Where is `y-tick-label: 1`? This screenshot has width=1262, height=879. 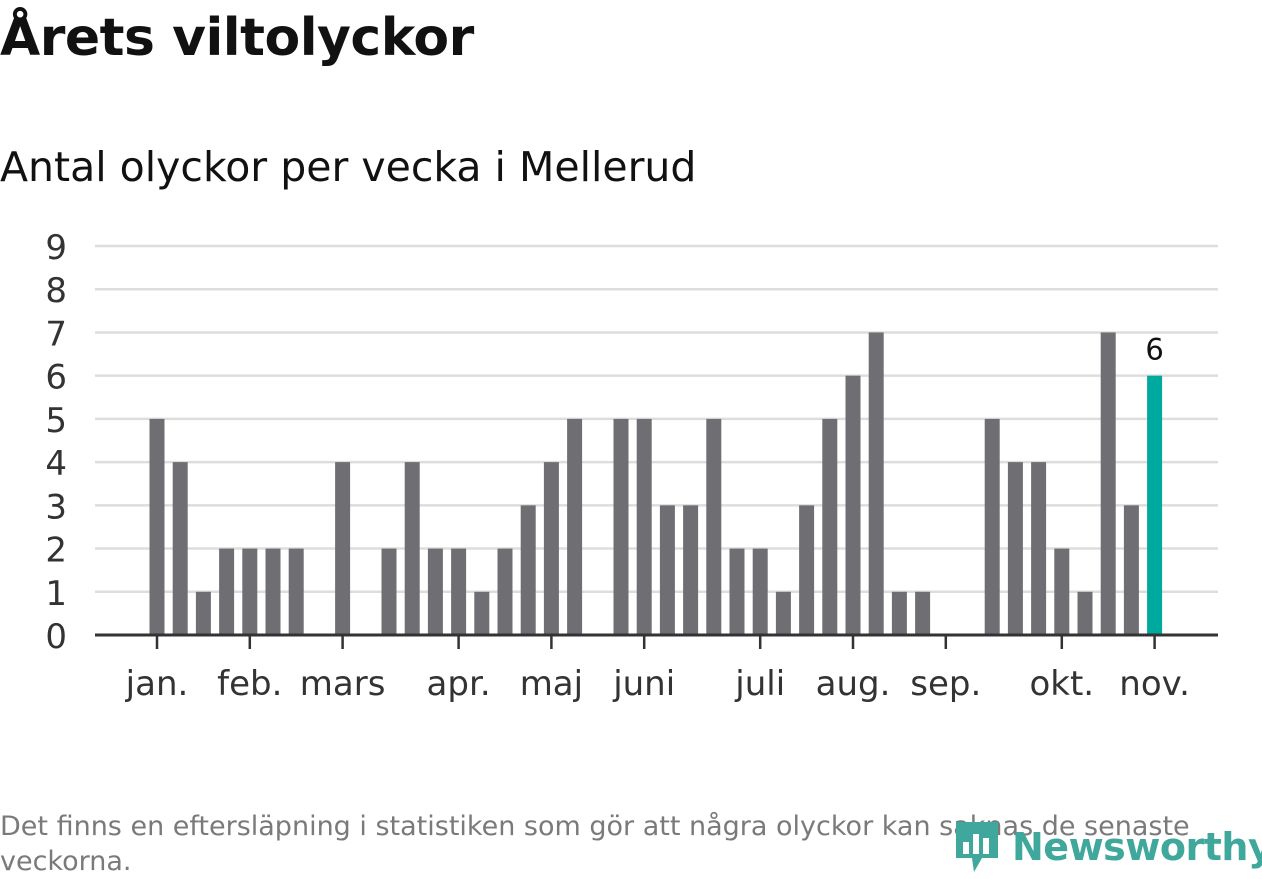
y-tick-label: 1 is located at coordinates (56, 594).